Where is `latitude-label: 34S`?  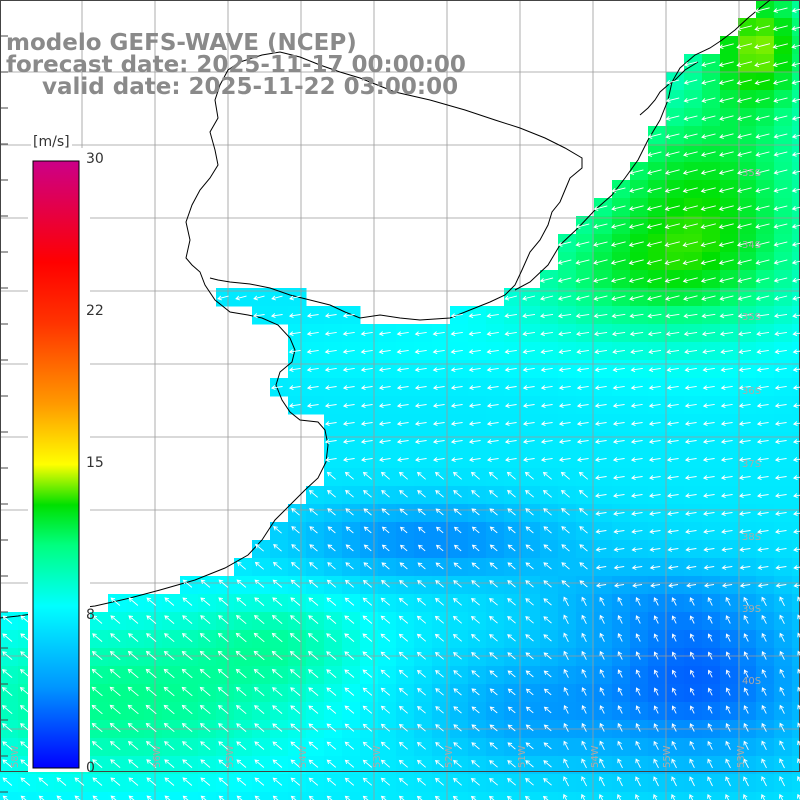 latitude-label: 34S is located at coordinates (751, 245).